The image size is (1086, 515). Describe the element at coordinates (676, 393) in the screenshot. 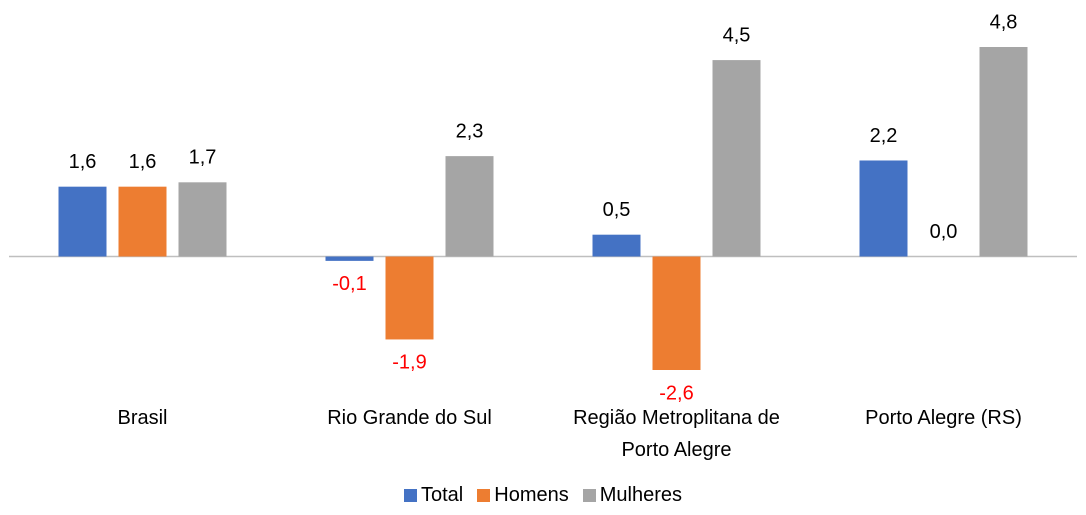

I see `data-label: -2,6` at that location.